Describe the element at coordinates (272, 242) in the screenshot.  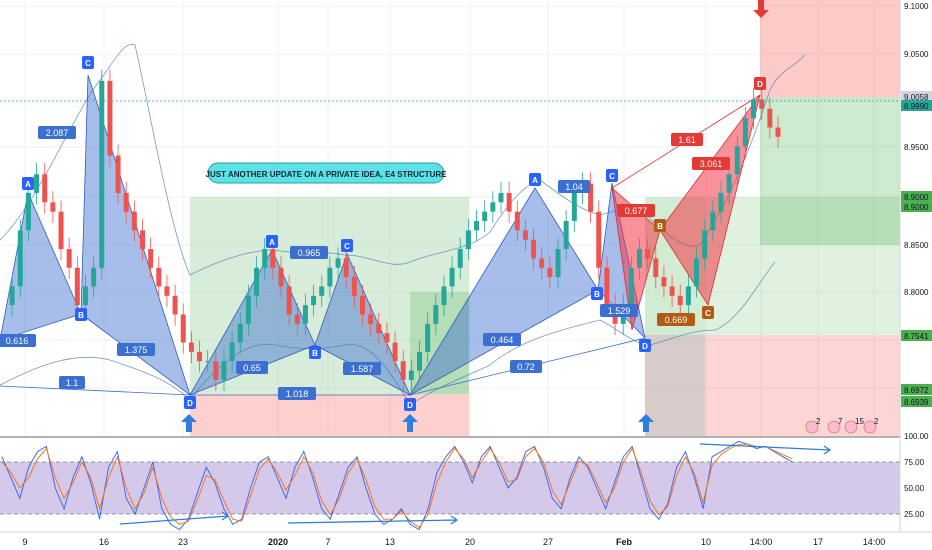
I see `point-label: A` at that location.